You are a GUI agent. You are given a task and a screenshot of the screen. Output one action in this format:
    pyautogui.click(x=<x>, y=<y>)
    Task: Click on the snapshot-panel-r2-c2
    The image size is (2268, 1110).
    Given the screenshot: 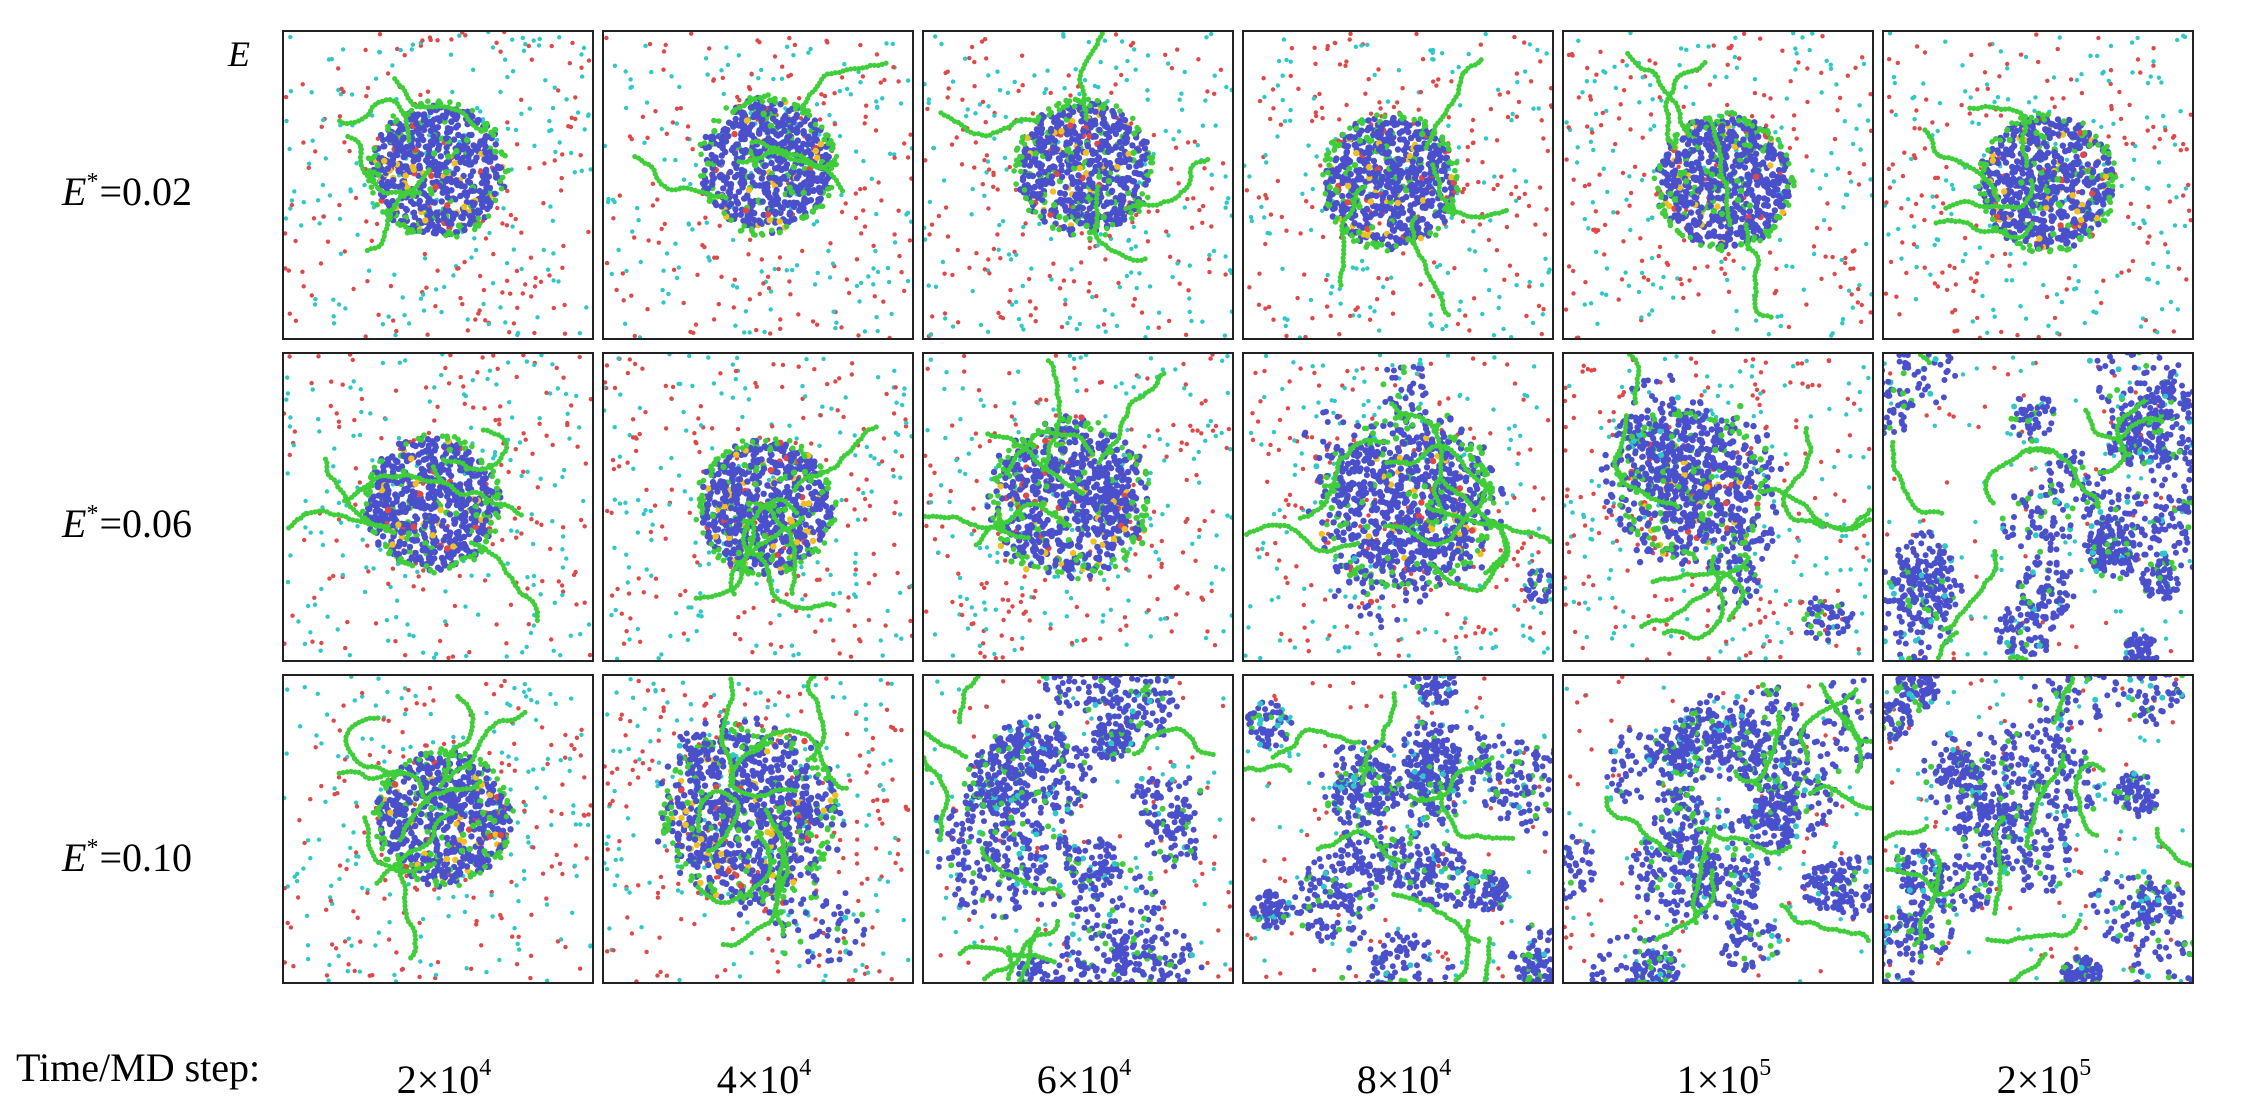 What is the action you would take?
    pyautogui.click(x=1078, y=829)
    